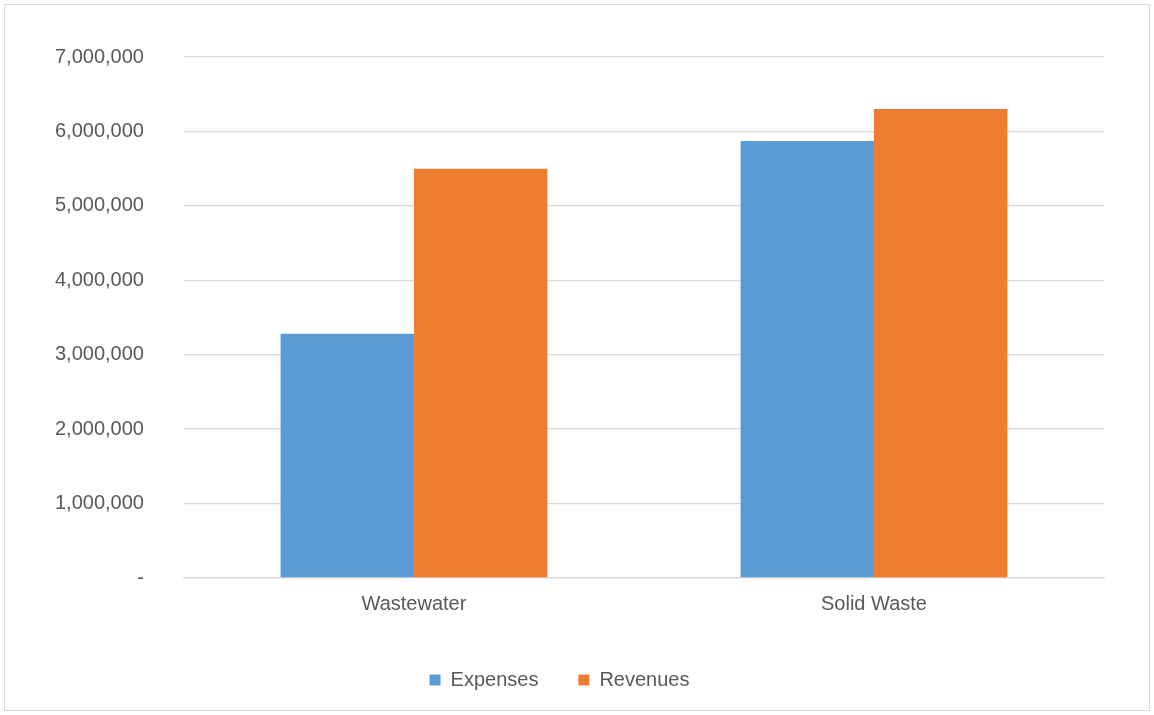  What do you see at coordinates (99, 353) in the screenshot?
I see `y-tick-label: 3,000,000` at bounding box center [99, 353].